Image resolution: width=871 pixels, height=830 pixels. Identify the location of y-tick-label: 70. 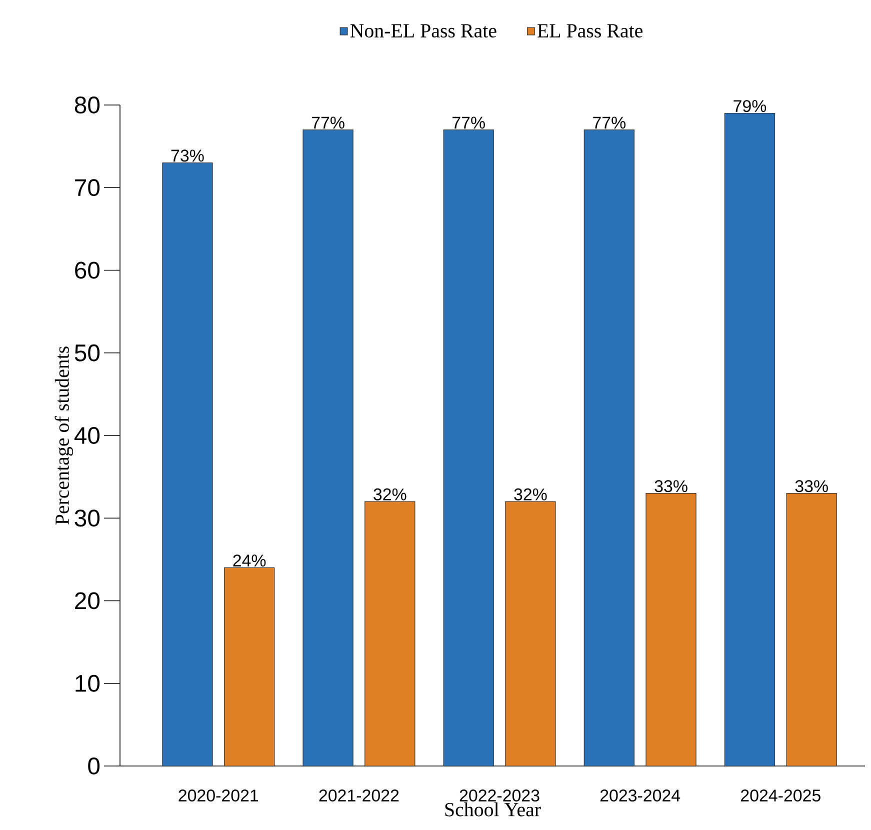
(87, 187).